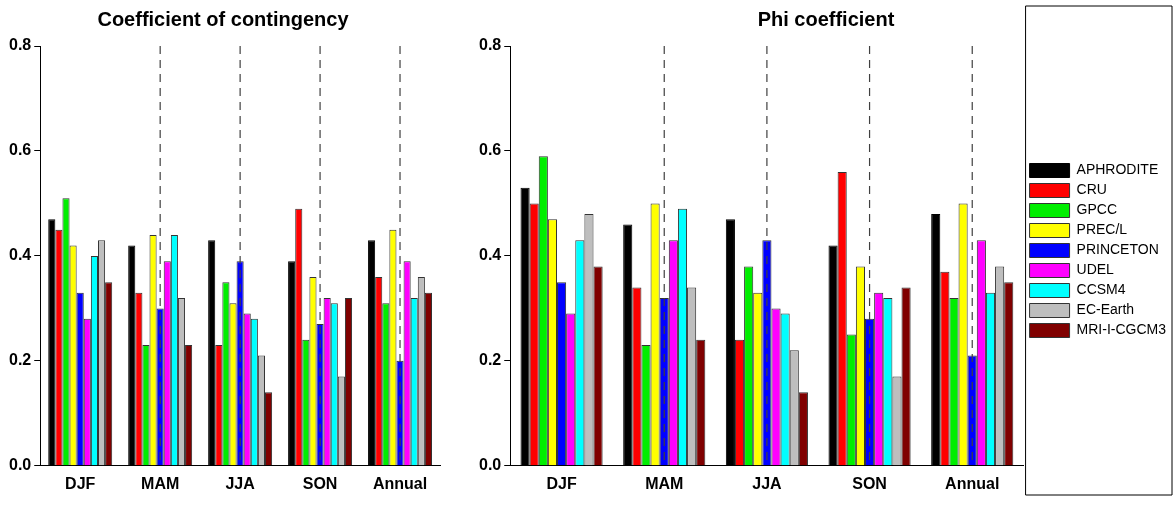 Image resolution: width=1176 pixels, height=505 pixels. Describe the element at coordinates (1097, 209) in the screenshot. I see `legend-label: GPCC` at that location.